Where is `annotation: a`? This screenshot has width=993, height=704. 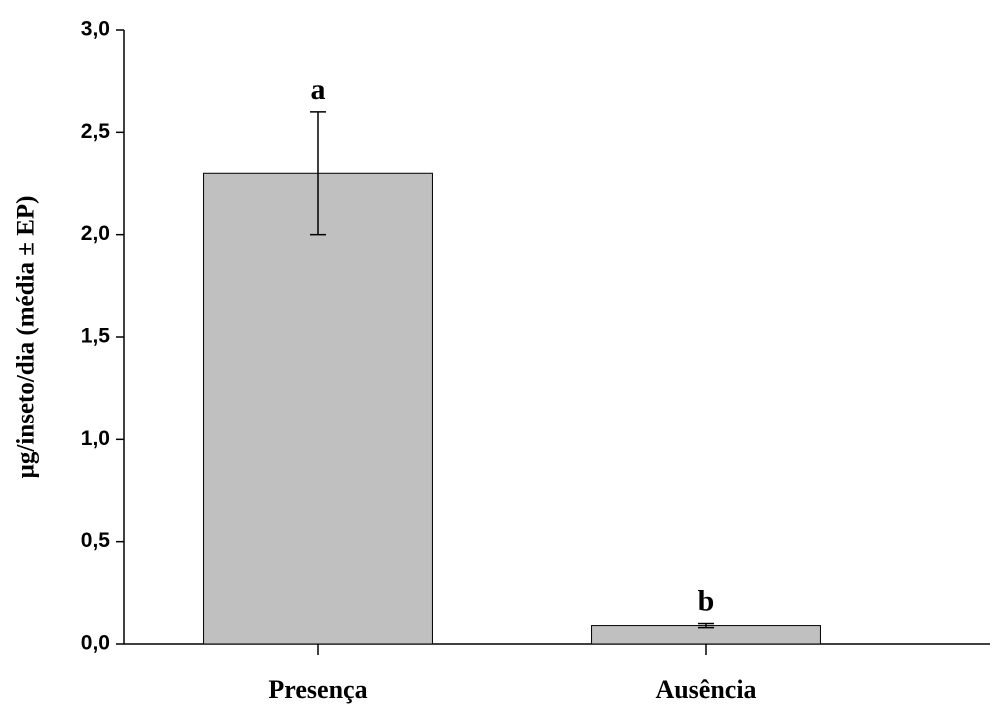 annotation: a is located at coordinates (318, 89).